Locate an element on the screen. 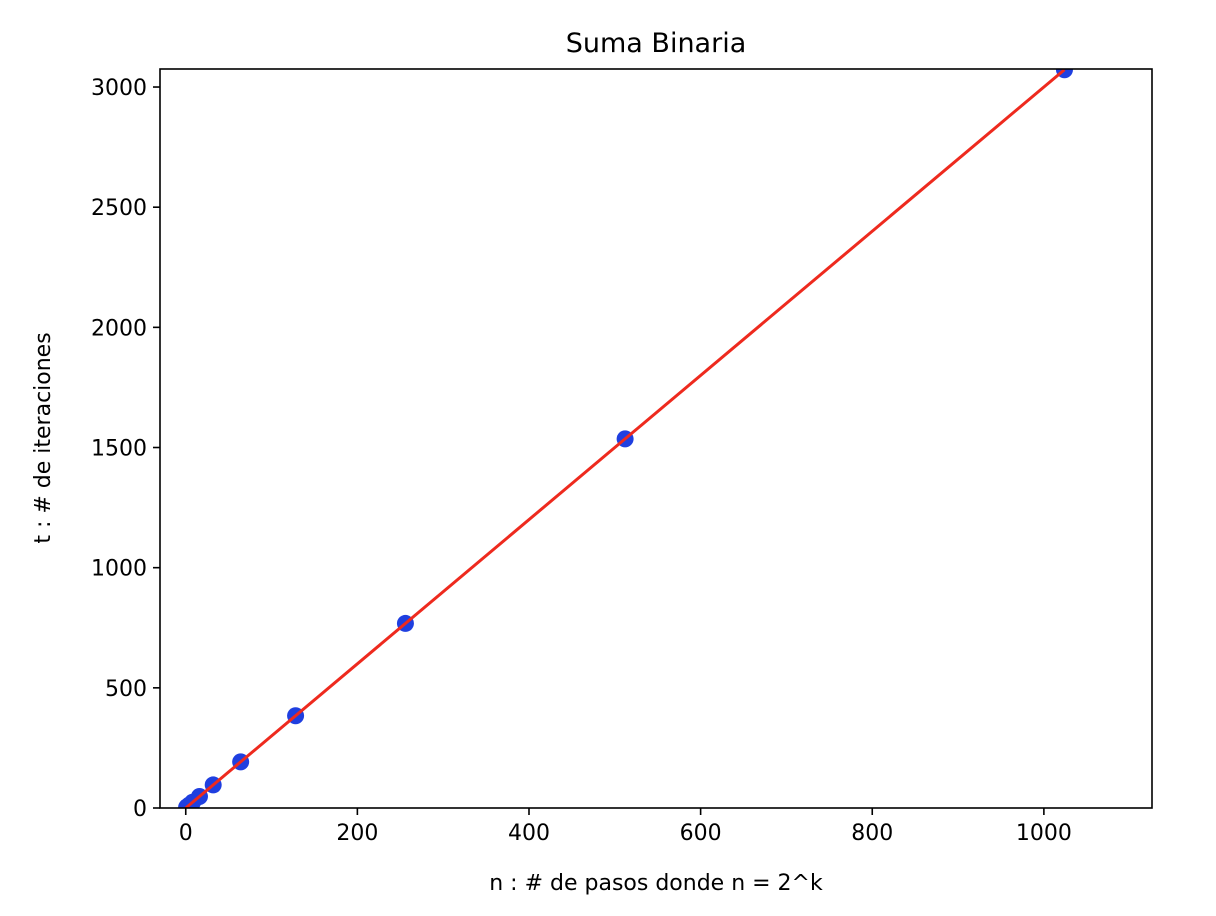 Image resolution: width=1216 pixels, height=916 pixels. y-tick-label: 2000 is located at coordinates (119, 328).